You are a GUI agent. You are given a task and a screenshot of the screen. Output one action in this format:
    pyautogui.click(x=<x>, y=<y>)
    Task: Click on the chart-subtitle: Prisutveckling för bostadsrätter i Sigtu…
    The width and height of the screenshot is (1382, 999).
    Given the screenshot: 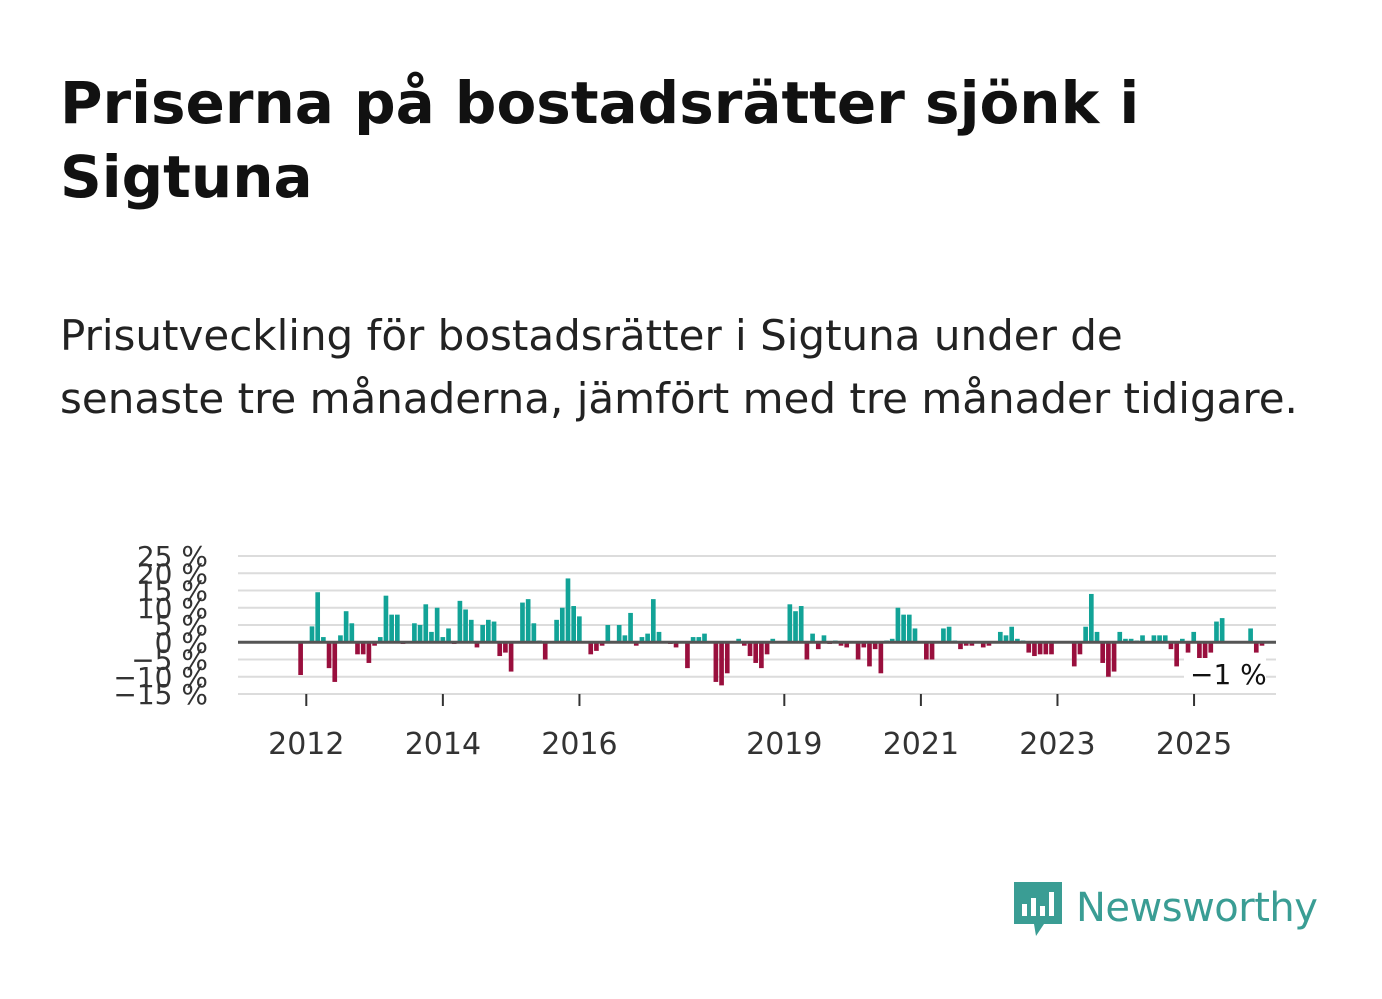 What is the action you would take?
    pyautogui.click(x=679, y=367)
    